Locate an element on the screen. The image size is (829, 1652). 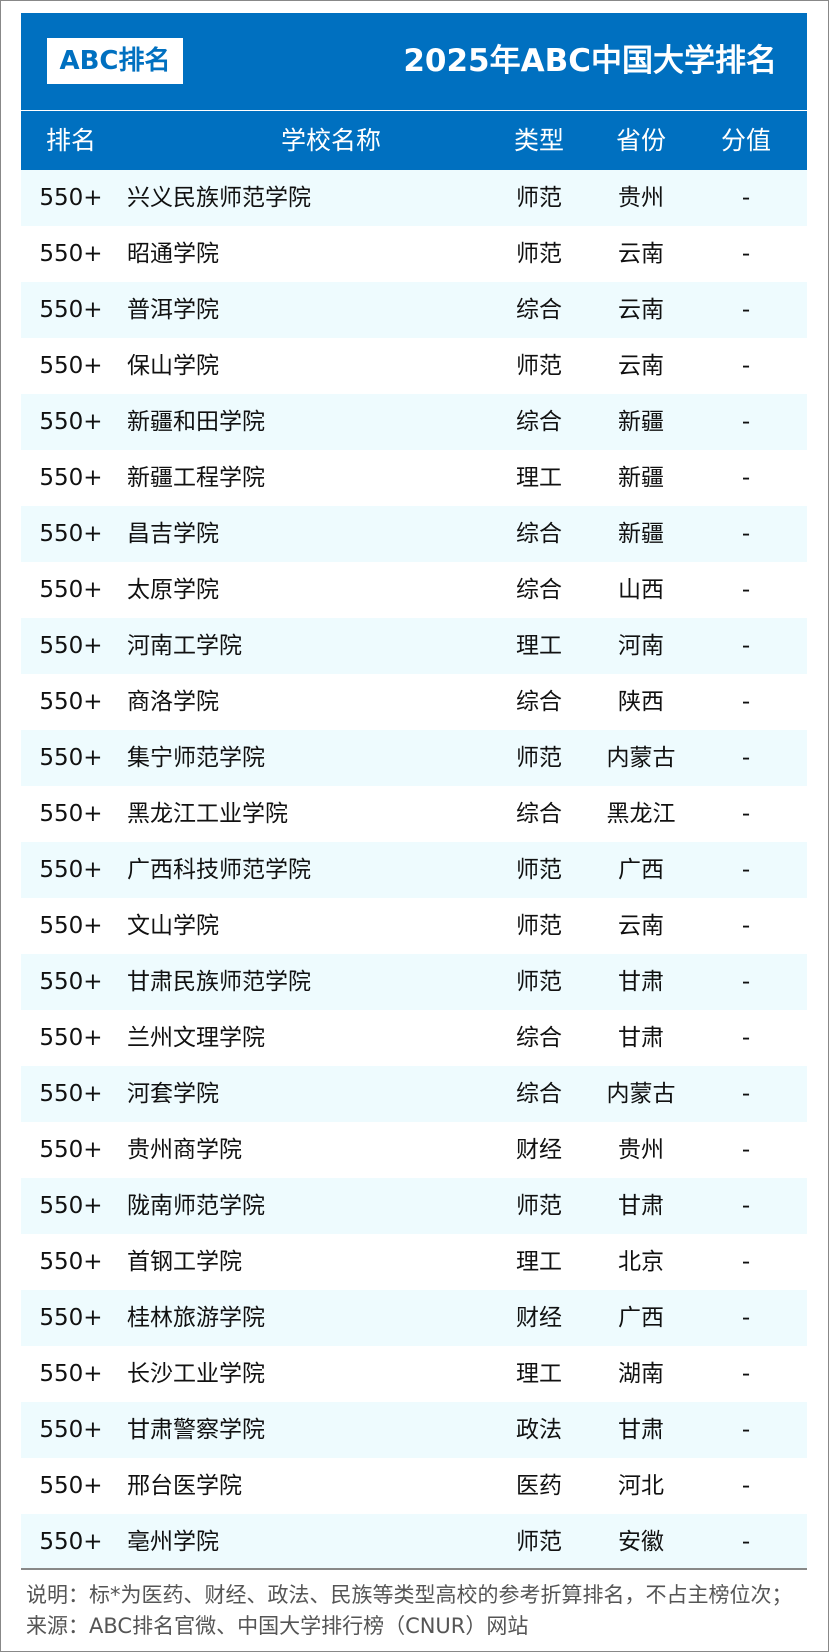
table-row: 550+ 桂林旅游学院 财经 广西 - is located at coordinates (414, 1318).